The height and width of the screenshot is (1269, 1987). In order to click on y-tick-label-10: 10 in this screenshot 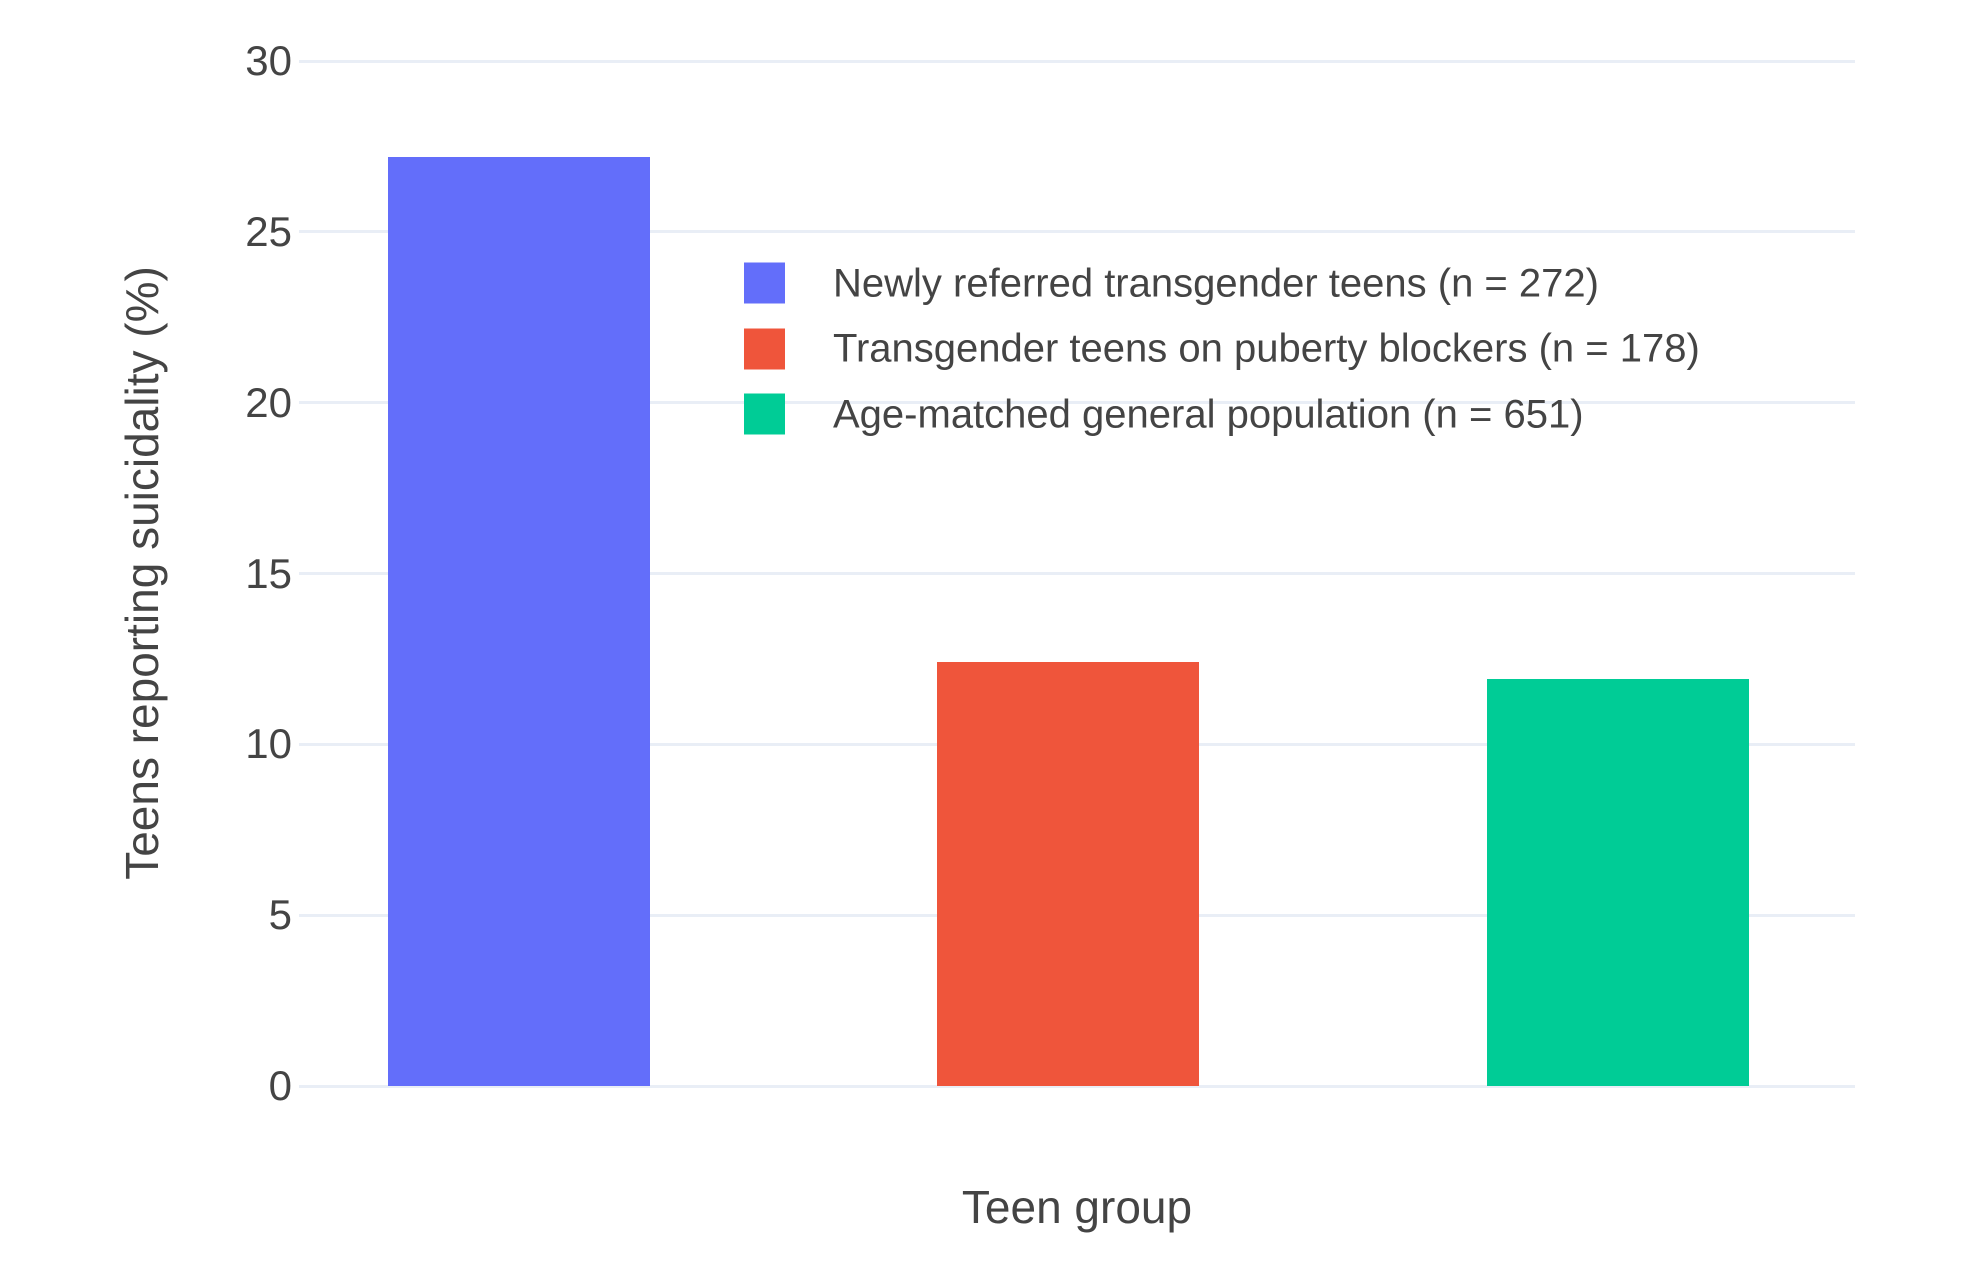, I will do `click(268, 744)`.